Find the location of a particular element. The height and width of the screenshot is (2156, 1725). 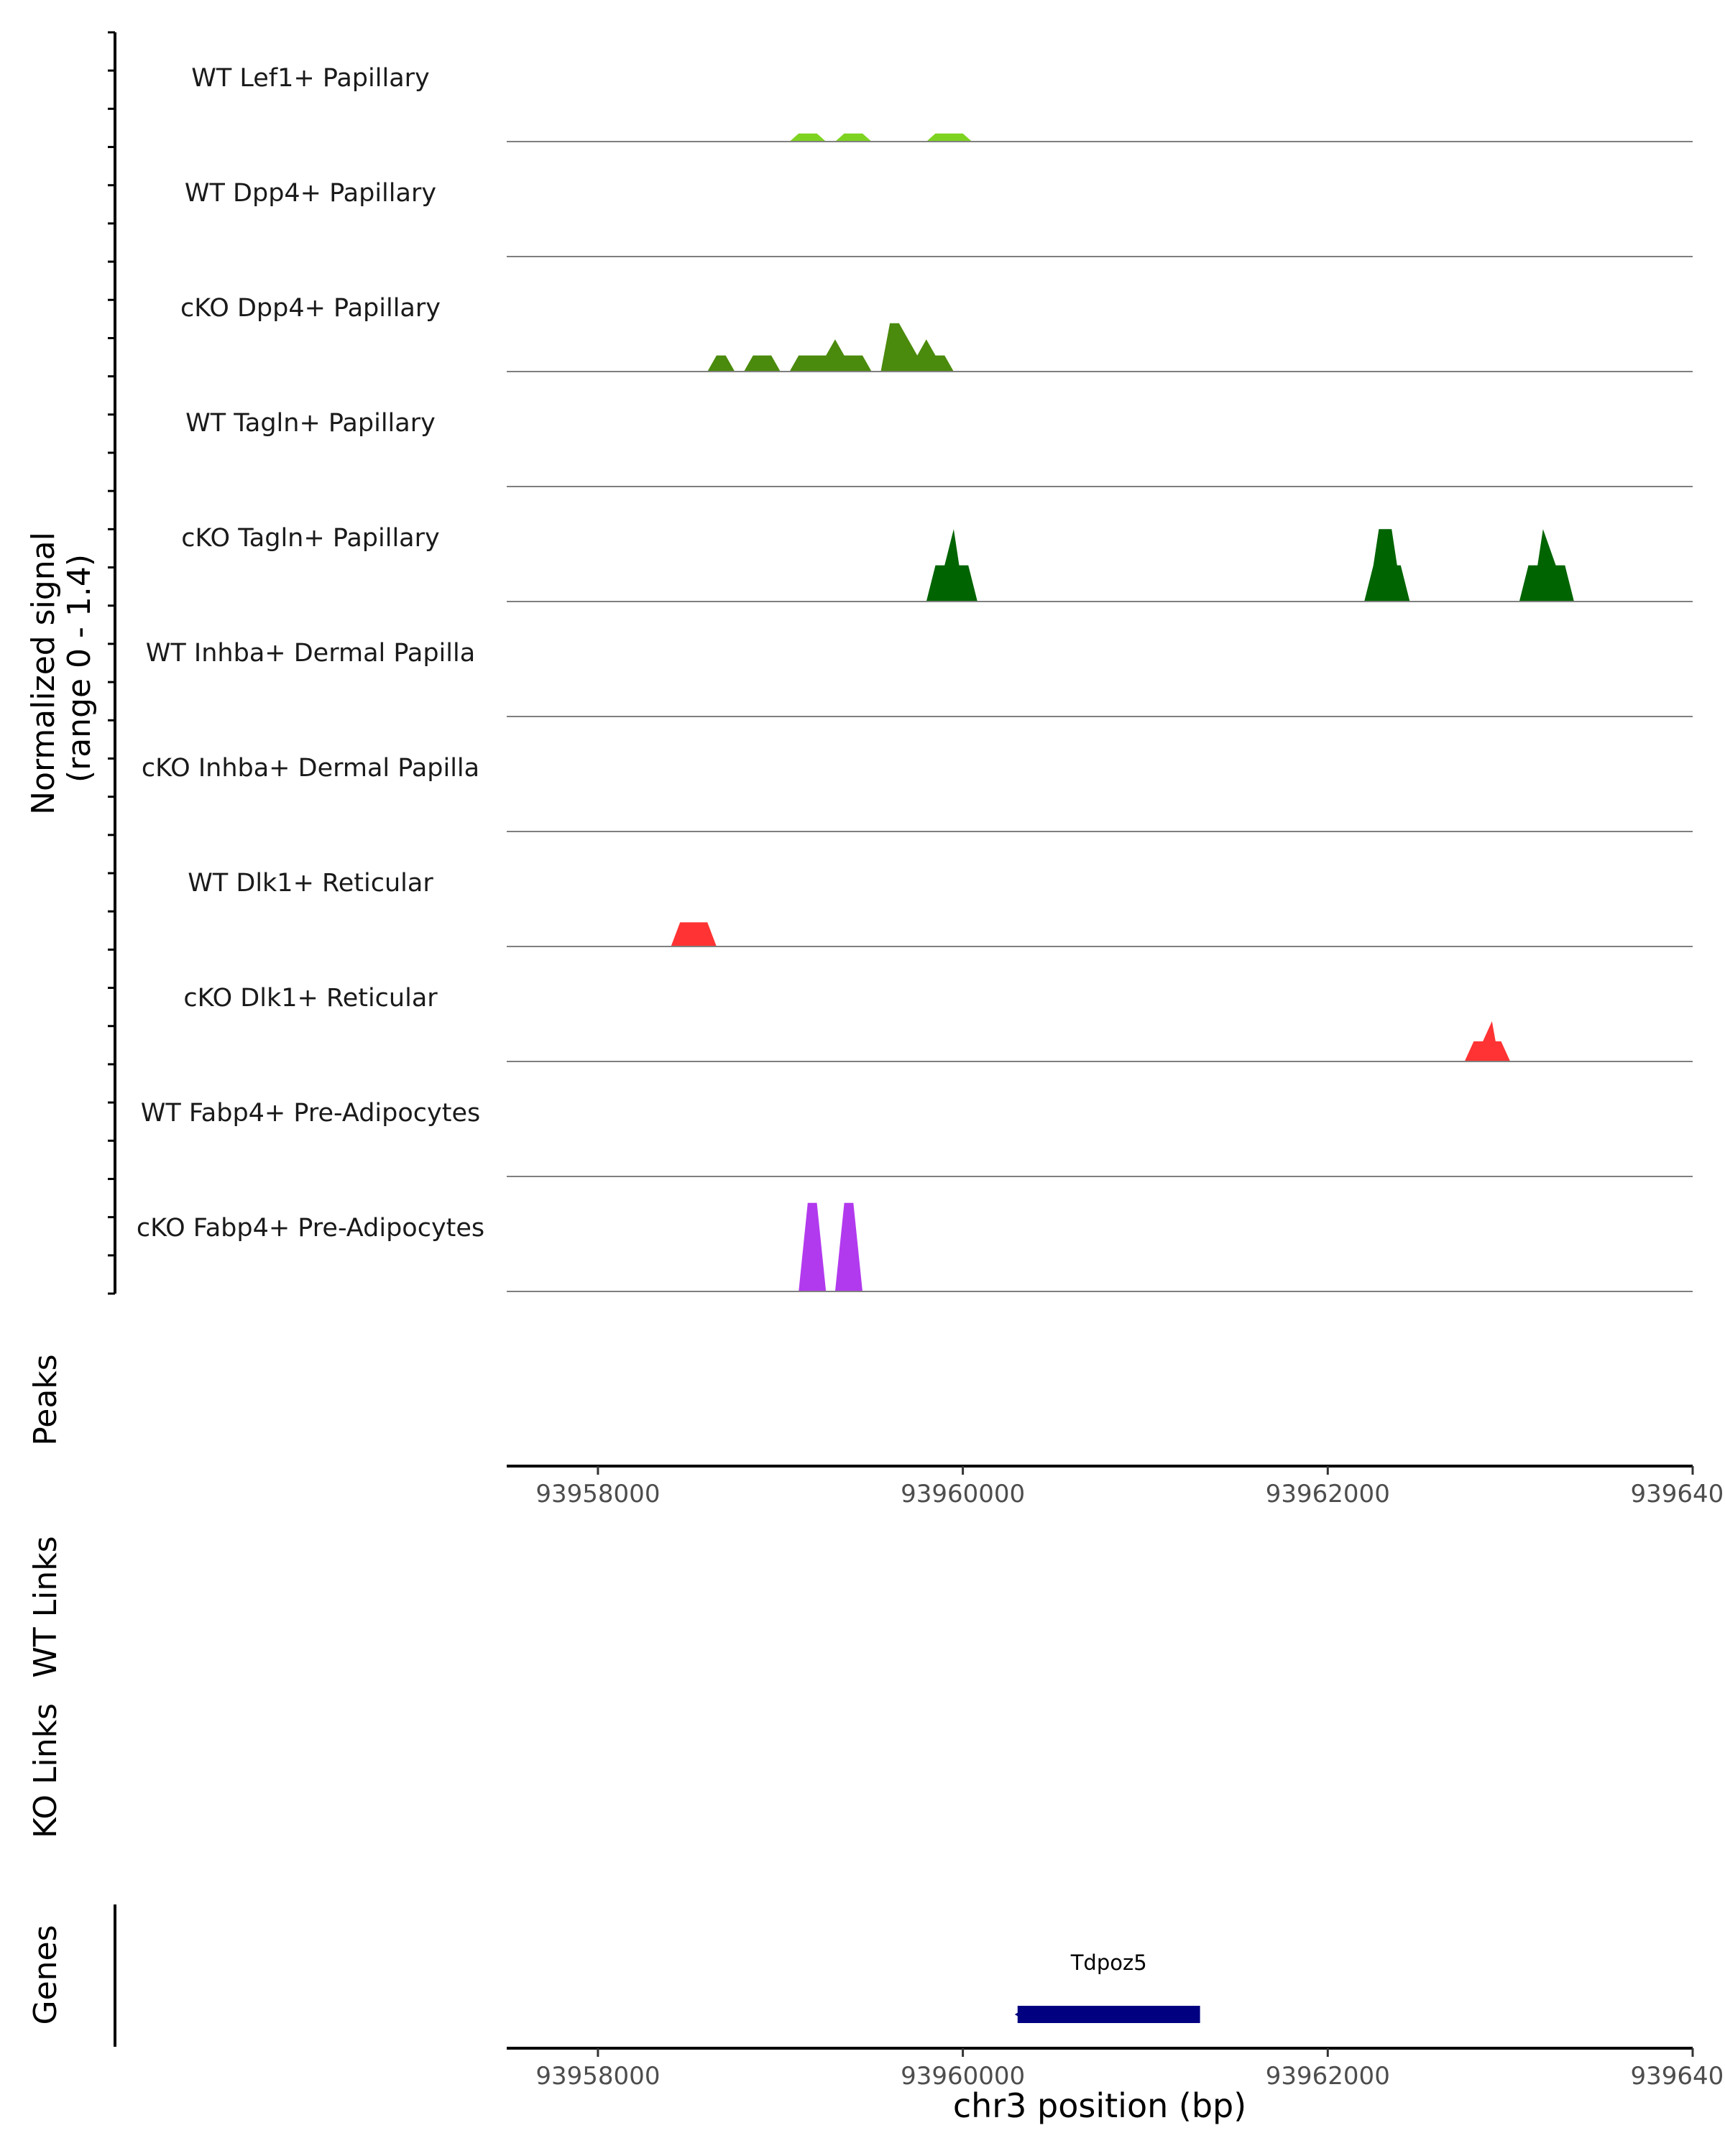

gene-body is located at coordinates (1108, 2014).